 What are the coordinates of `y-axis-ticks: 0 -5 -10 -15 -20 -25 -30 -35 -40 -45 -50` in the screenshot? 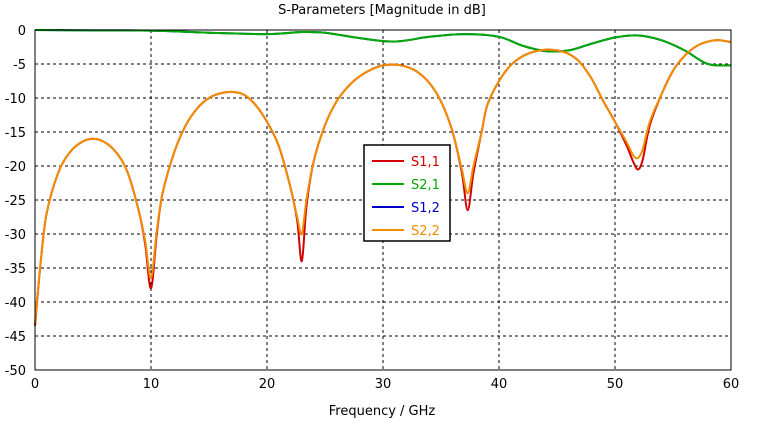 It's located at (15, 201).